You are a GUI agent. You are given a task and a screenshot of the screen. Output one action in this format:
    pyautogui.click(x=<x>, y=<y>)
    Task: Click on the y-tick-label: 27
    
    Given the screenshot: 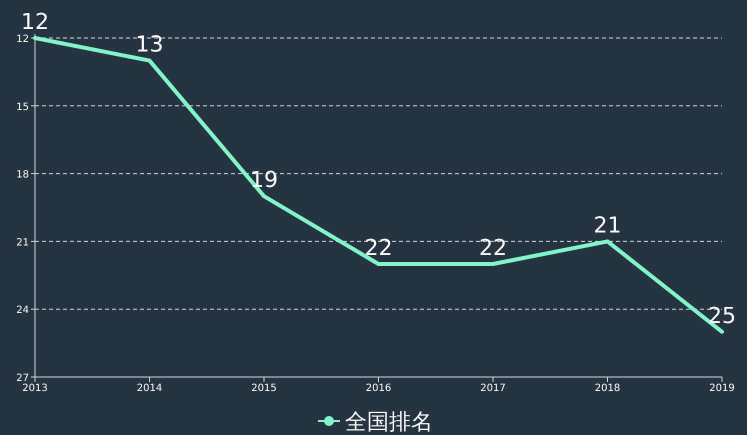 What is the action you would take?
    pyautogui.click(x=22, y=378)
    